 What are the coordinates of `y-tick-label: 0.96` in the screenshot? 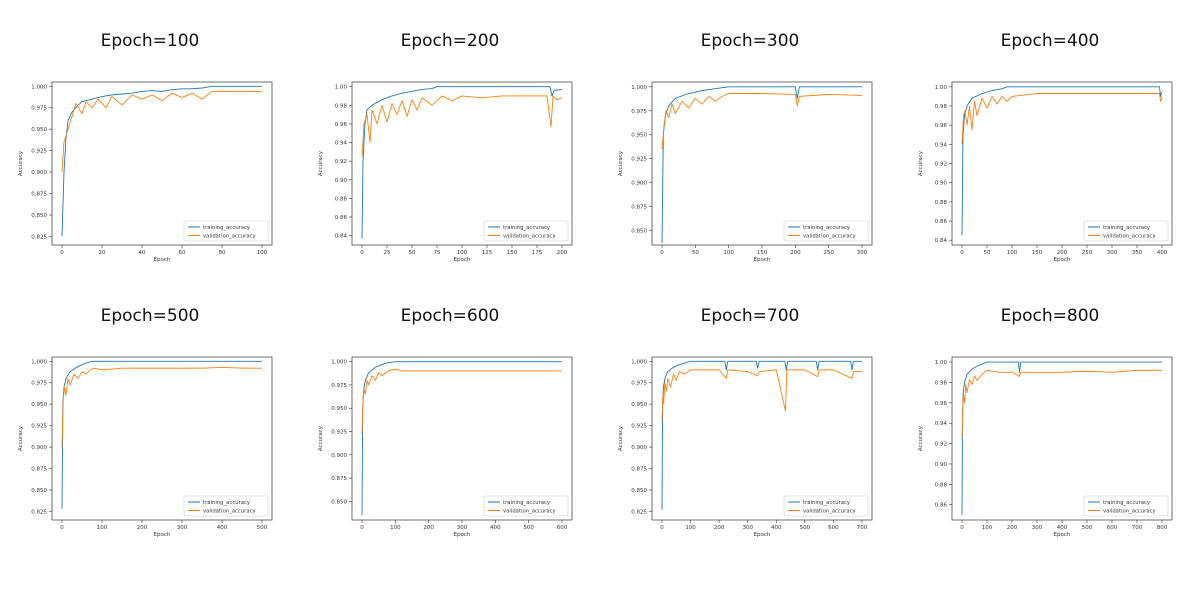 It's located at (941, 404).